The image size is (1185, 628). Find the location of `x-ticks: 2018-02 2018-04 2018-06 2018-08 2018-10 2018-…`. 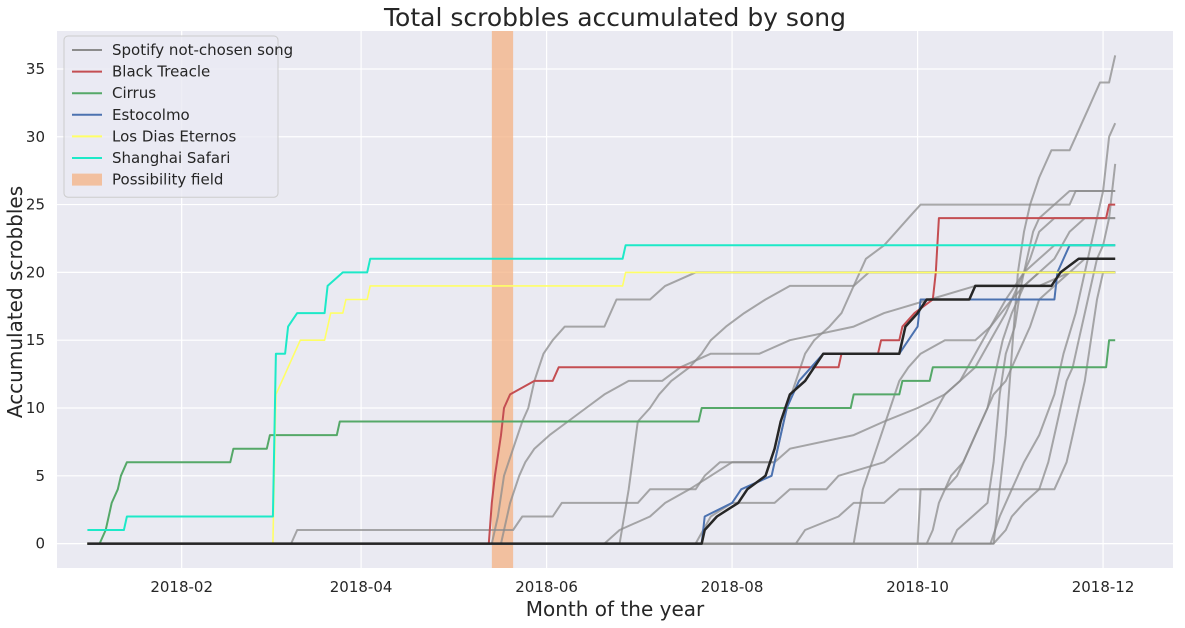

x-ticks: 2018-02 2018-04 2018-06 2018-08 2018-10 2018-… is located at coordinates (642, 587).